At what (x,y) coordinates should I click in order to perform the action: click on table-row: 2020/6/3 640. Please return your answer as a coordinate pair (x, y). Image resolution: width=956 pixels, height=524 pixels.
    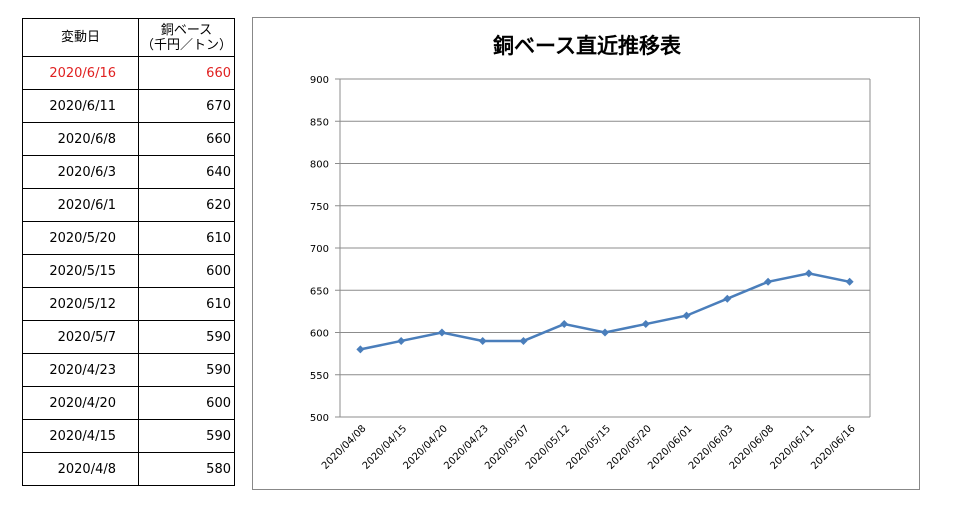
    Looking at the image, I should click on (128, 172).